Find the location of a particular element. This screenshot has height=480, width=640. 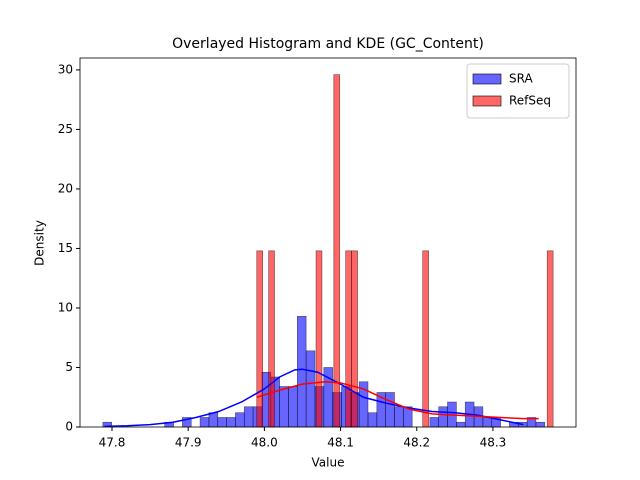

y-tick-label: 0 is located at coordinates (69, 427).